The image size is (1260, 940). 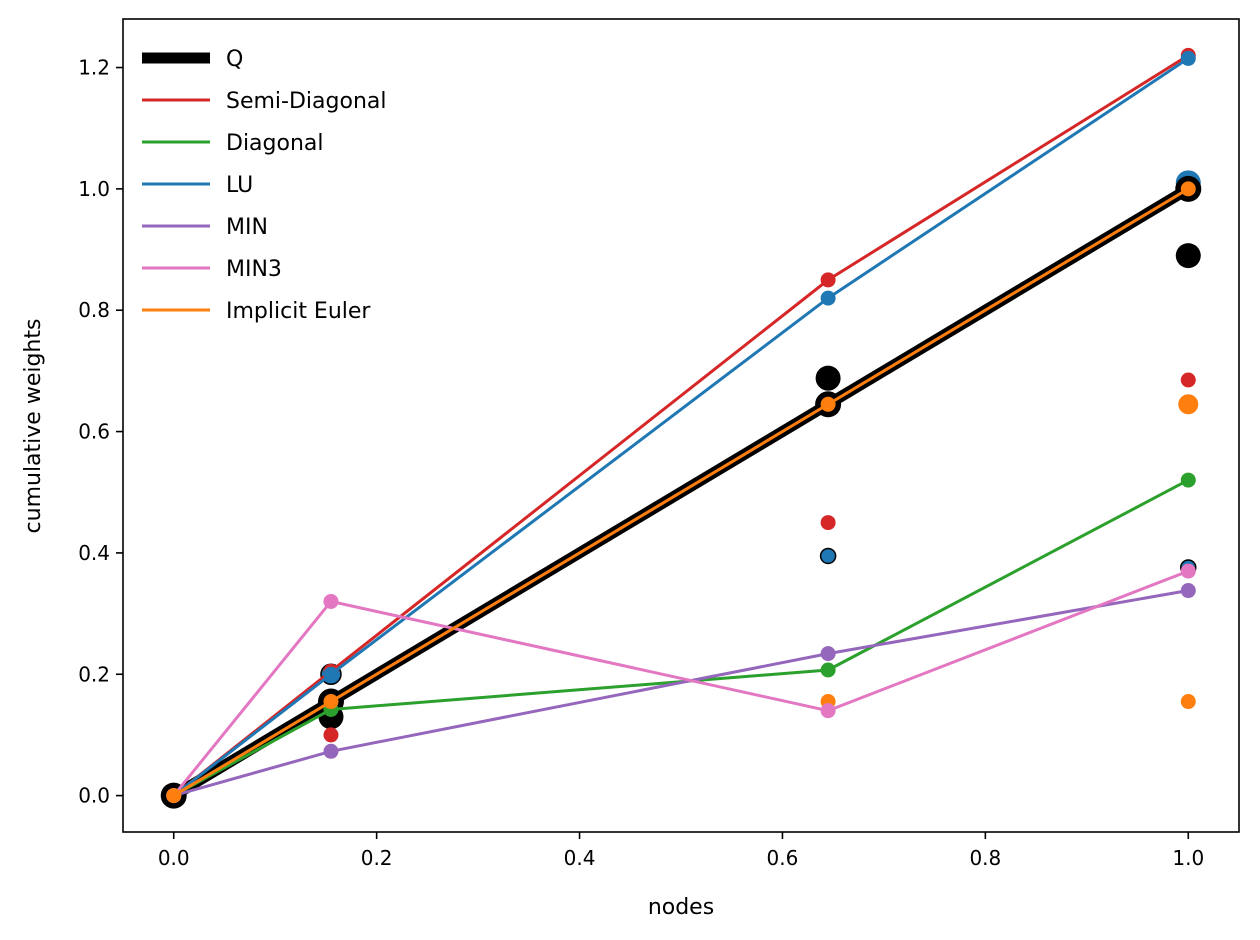 What do you see at coordinates (1188, 858) in the screenshot?
I see `x-tick-label: 1.0` at bounding box center [1188, 858].